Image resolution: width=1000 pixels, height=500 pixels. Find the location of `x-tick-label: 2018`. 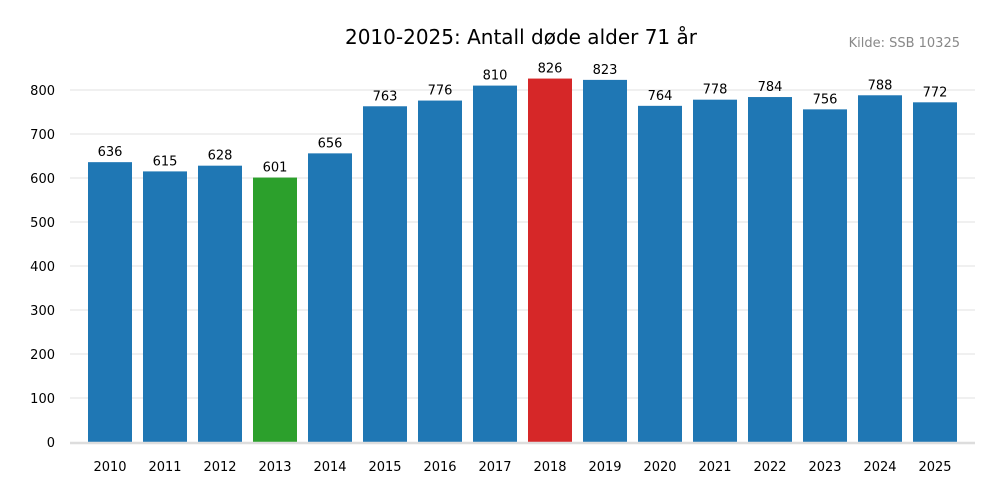

x-tick-label: 2018 is located at coordinates (549, 467).